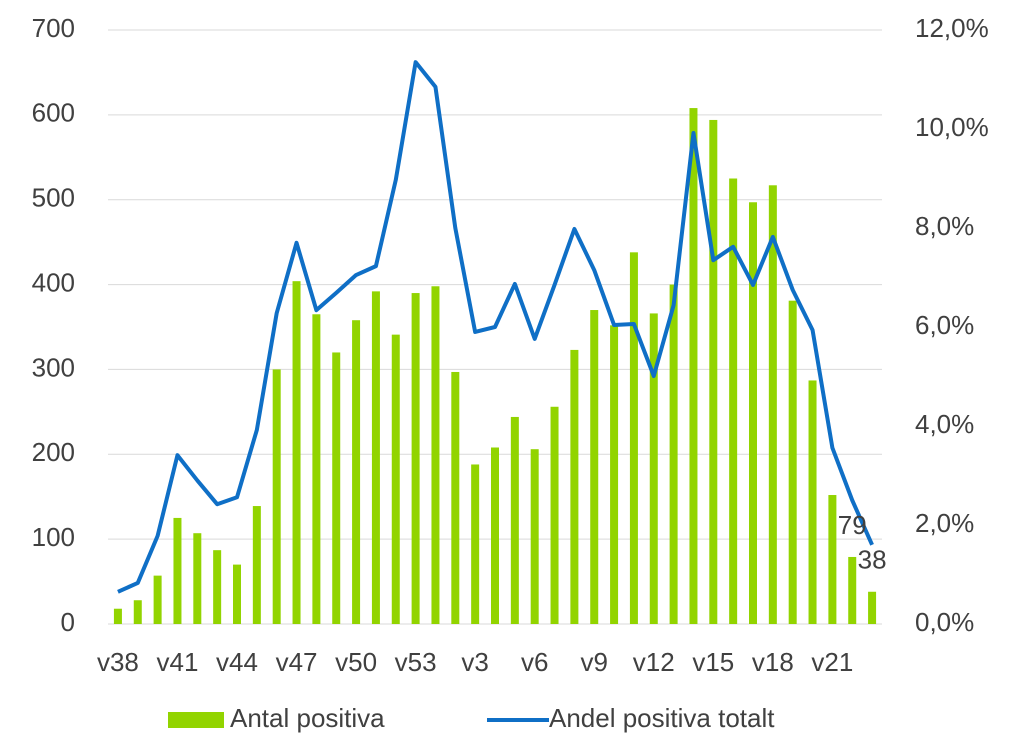 The image size is (1025, 747). Describe the element at coordinates (713, 662) in the screenshot. I see `x-tick-label: v15` at that location.